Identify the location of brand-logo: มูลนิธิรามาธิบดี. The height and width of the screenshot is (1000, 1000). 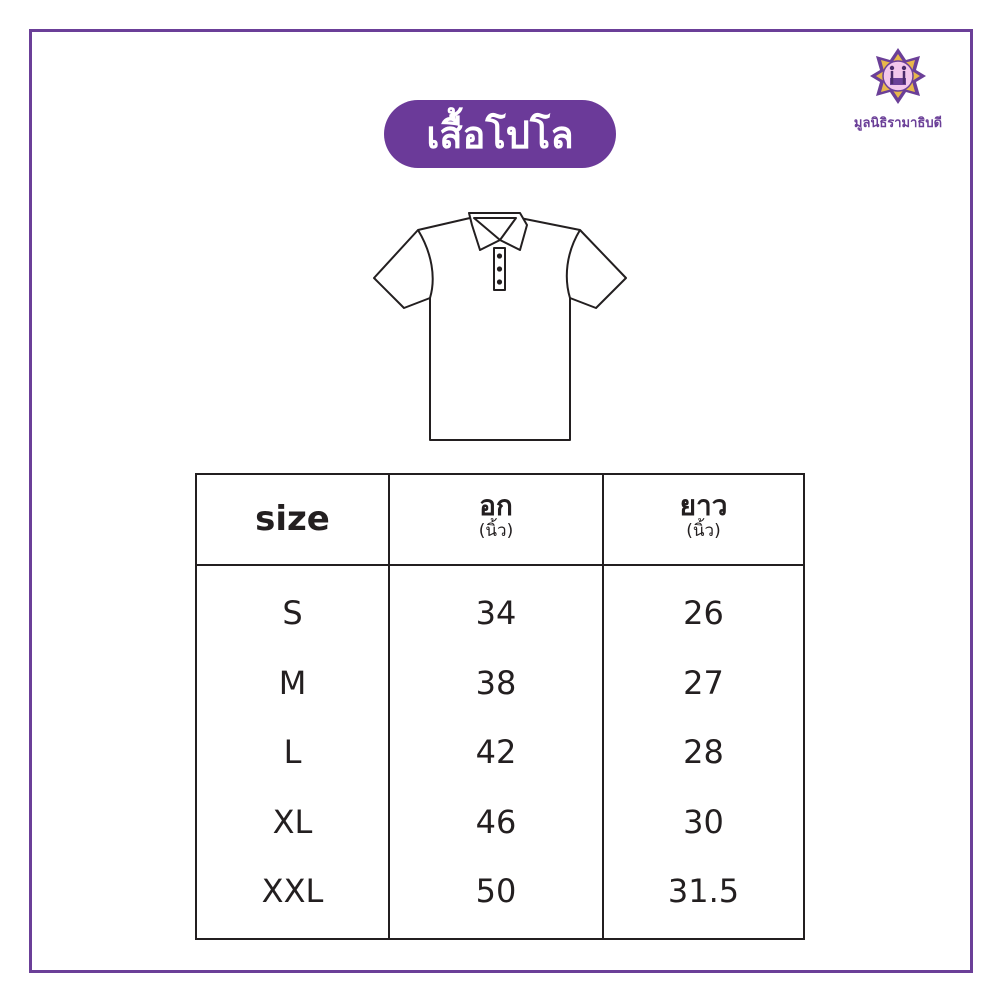
(898, 89).